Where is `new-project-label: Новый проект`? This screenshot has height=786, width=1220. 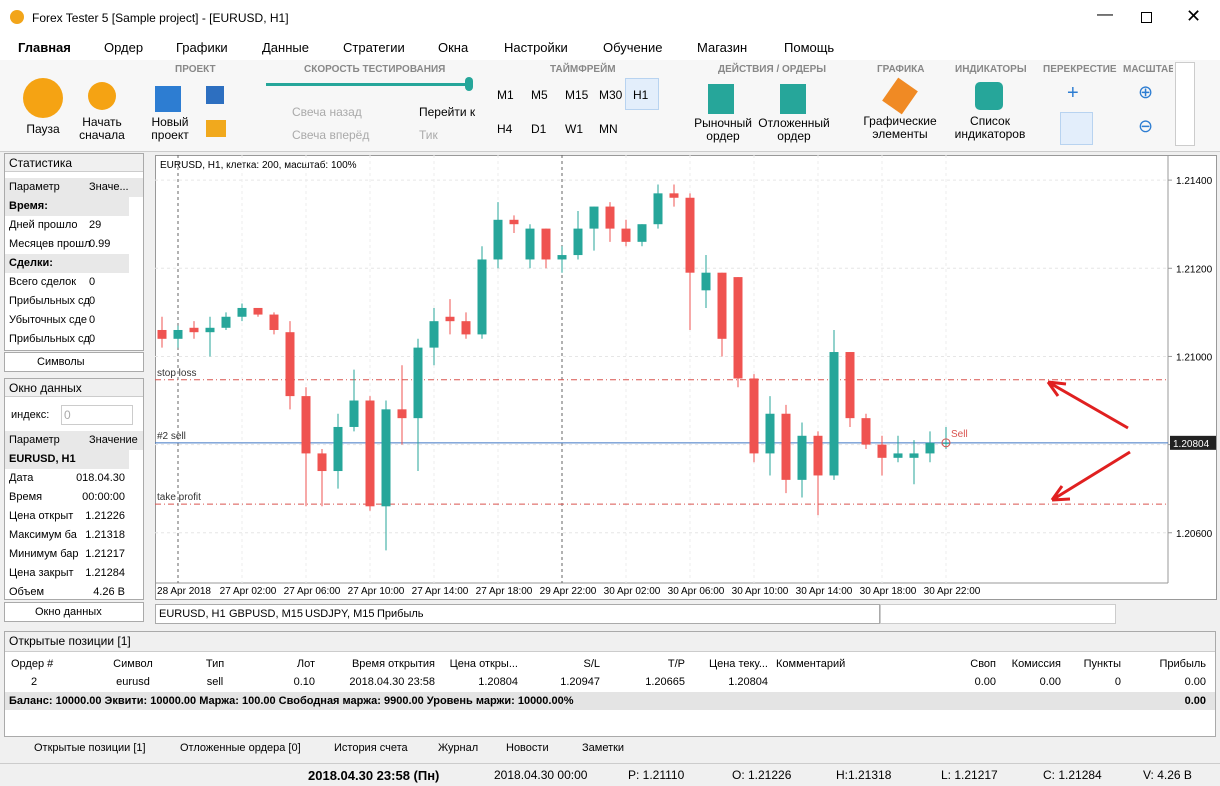 new-project-label: Новый проект is located at coordinates (170, 128).